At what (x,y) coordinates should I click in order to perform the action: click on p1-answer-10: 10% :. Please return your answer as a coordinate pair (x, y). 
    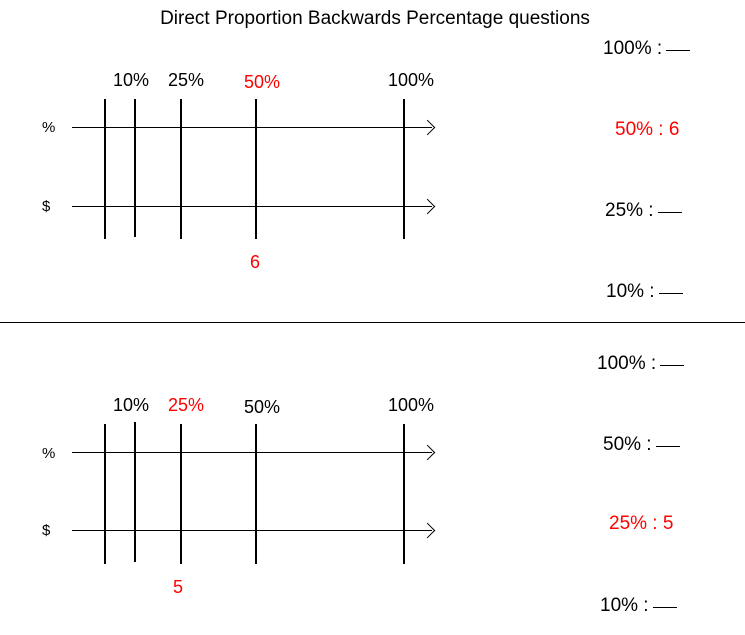
    Looking at the image, I should click on (644, 292).